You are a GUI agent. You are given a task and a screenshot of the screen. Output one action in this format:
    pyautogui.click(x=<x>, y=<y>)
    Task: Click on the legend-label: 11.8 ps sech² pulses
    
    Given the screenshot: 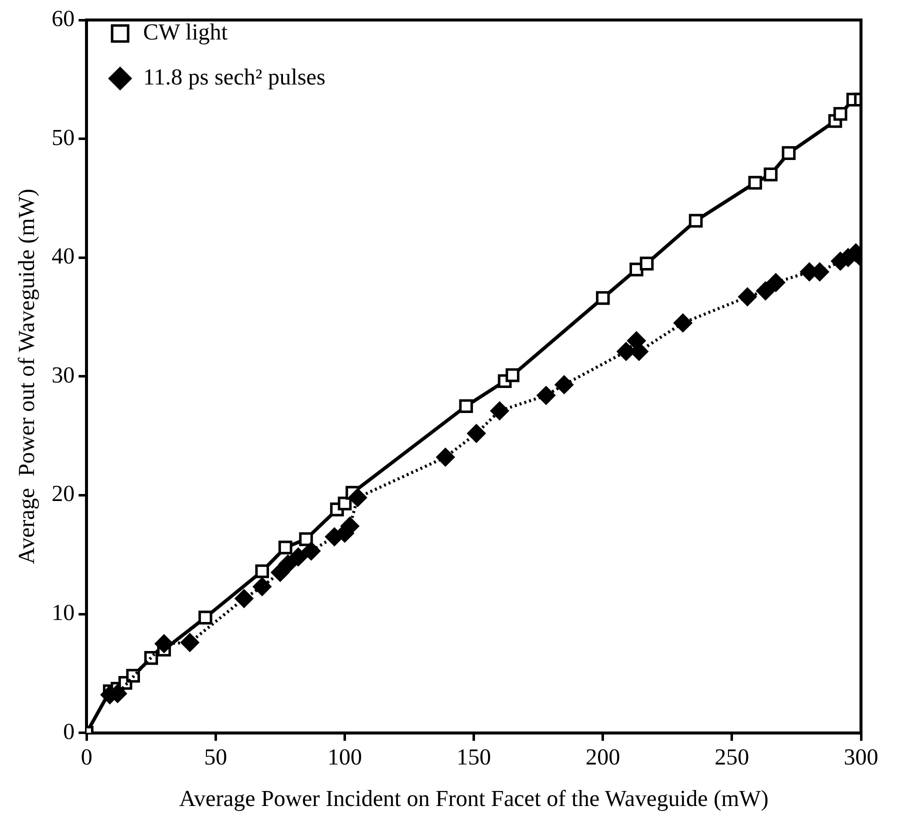 What is the action you would take?
    pyautogui.click(x=234, y=77)
    